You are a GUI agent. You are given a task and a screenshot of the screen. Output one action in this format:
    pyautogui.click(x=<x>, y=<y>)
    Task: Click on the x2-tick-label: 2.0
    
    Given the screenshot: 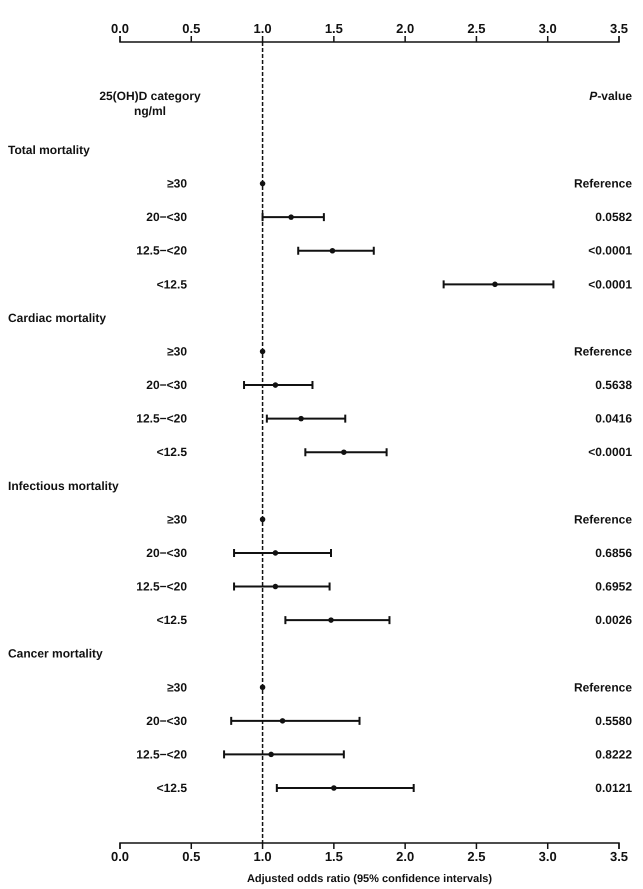 What is the action you would take?
    pyautogui.click(x=405, y=28)
    